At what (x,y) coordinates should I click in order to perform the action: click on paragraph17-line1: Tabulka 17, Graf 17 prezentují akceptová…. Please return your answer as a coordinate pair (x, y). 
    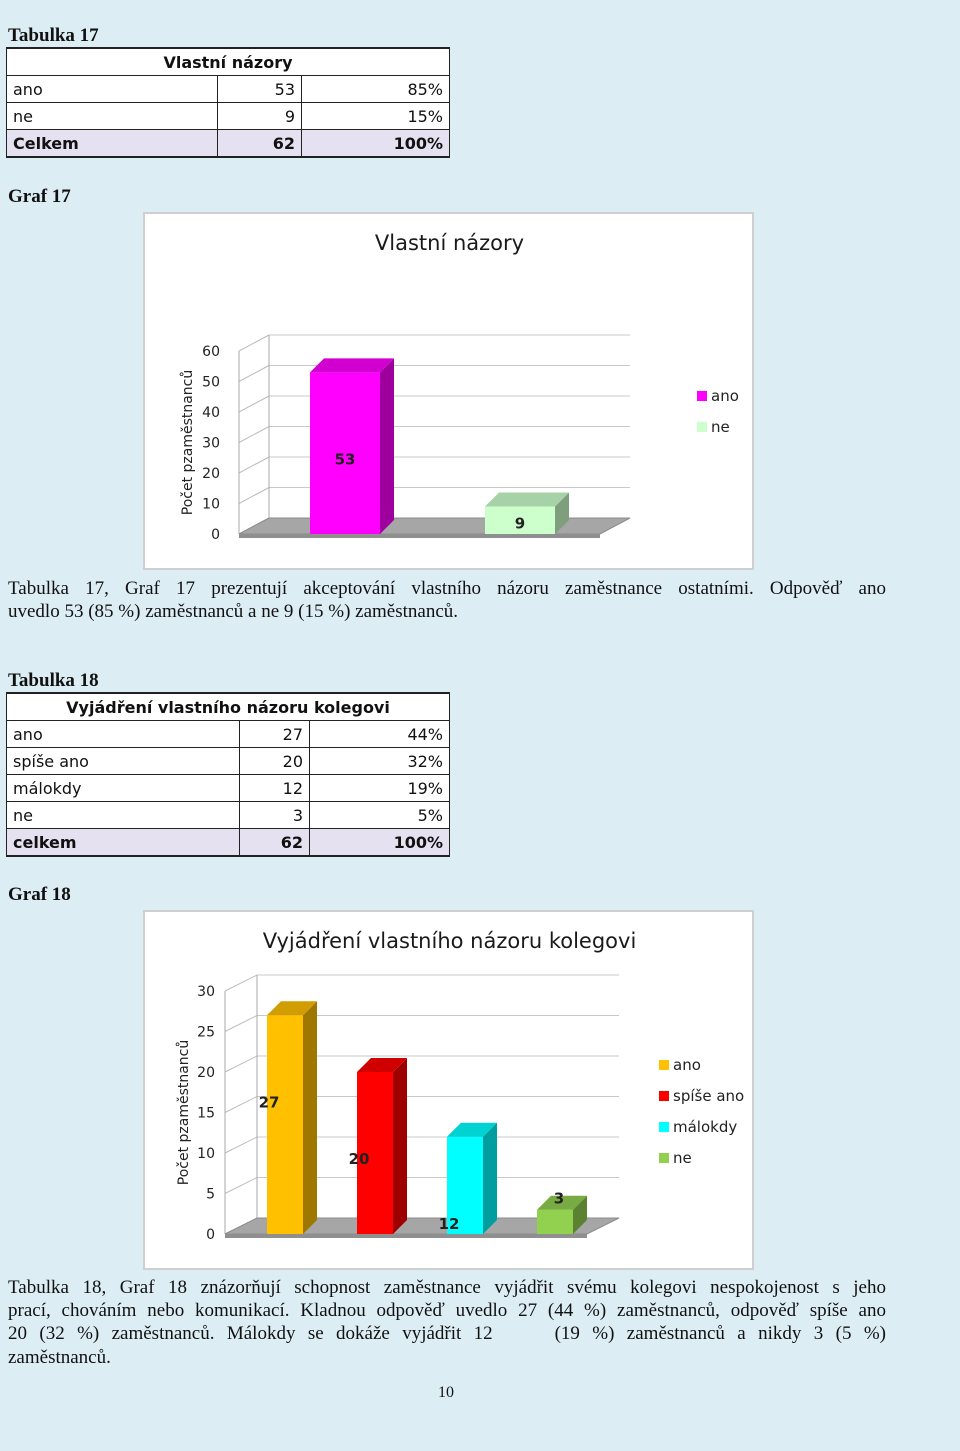
    Looking at the image, I should click on (447, 588).